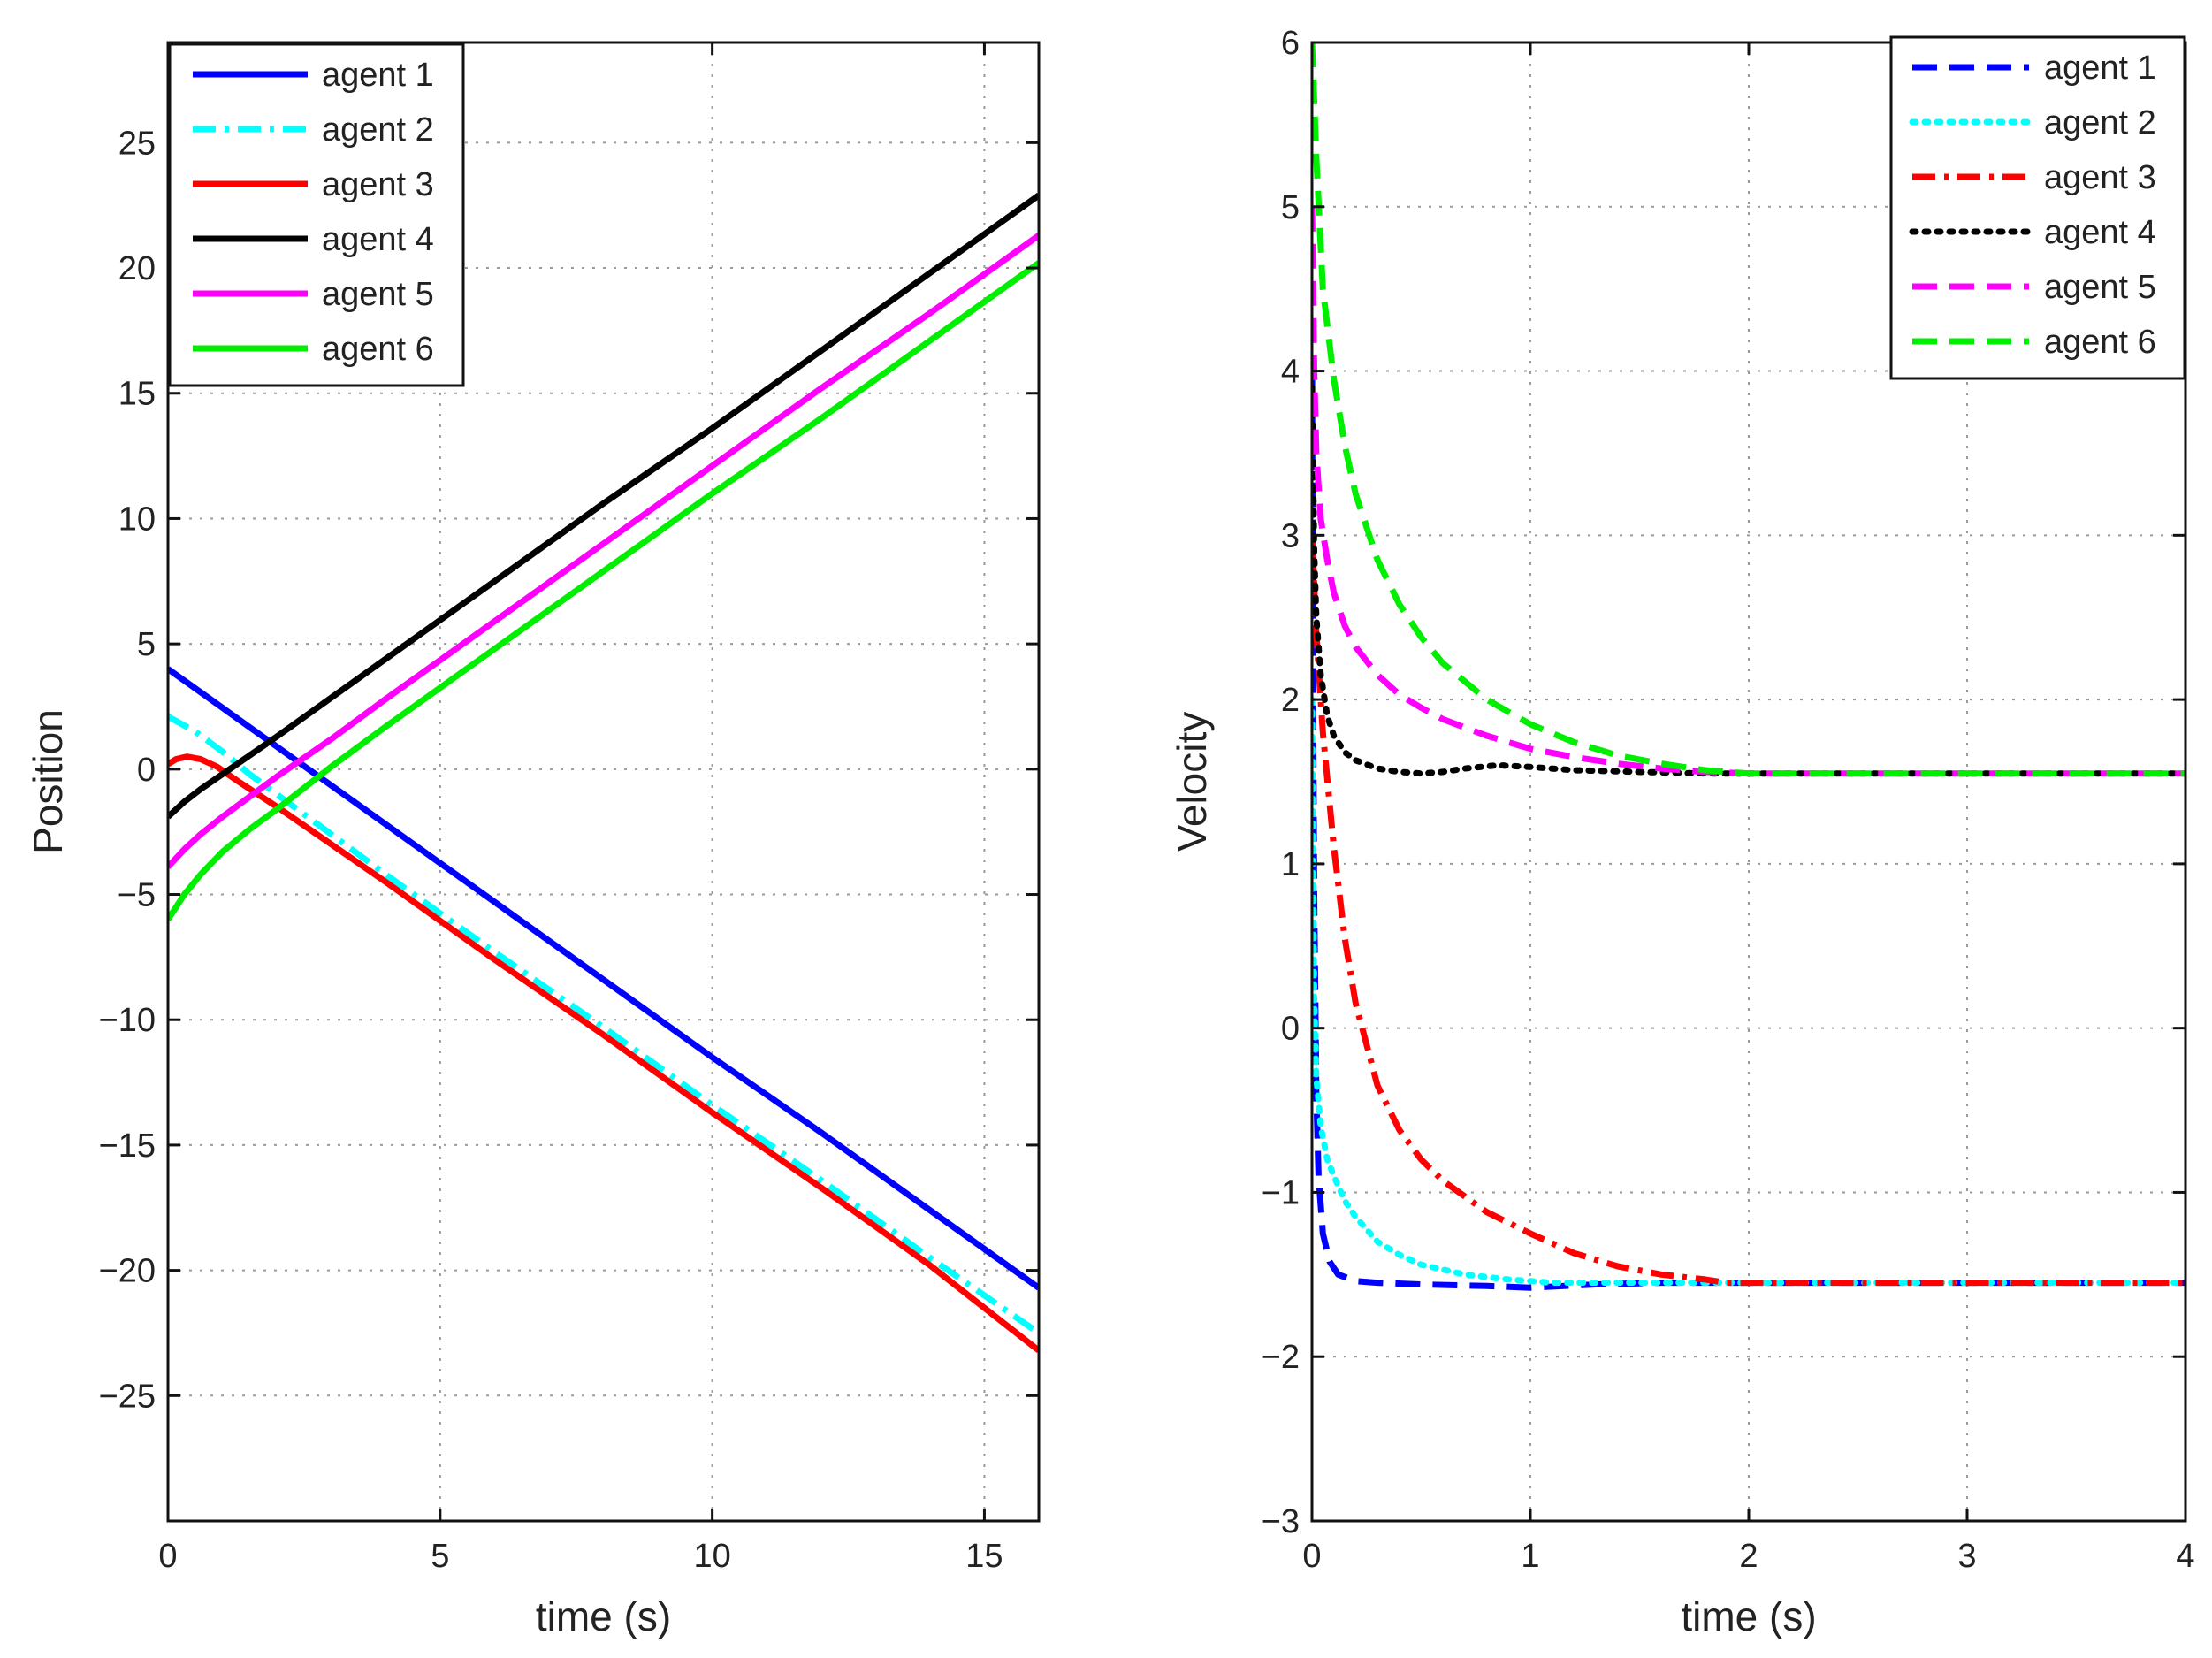 The height and width of the screenshot is (1658, 2212). I want to click on x-tick-label: 1, so click(1530, 1556).